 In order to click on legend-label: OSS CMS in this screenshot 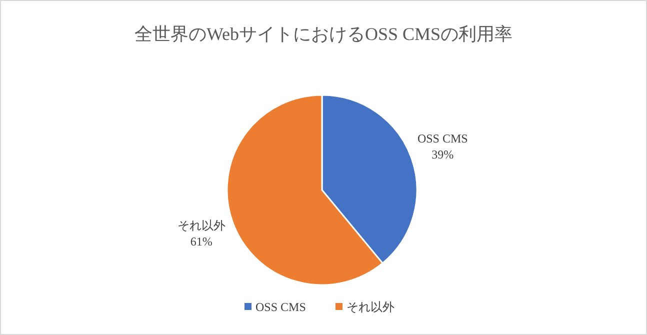, I will do `click(281, 307)`.